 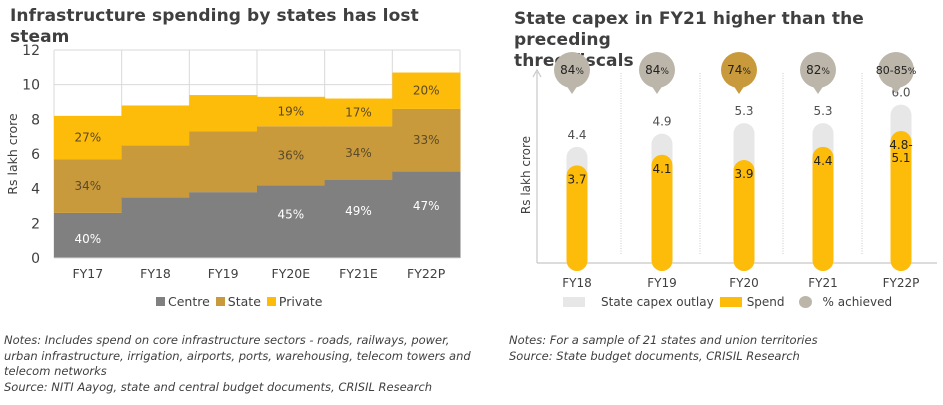 I want to click on data-label-state-fy20e: 36%, so click(x=290, y=156).